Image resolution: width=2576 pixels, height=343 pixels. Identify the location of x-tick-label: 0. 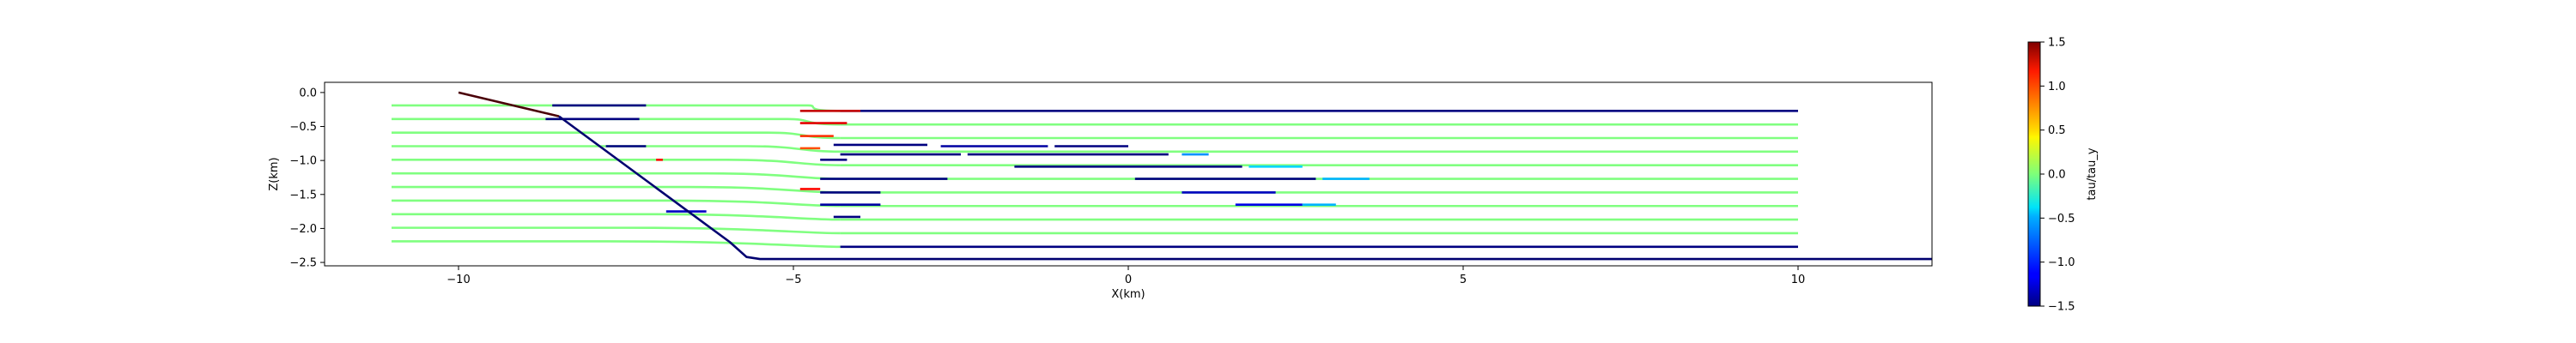
(1129, 280).